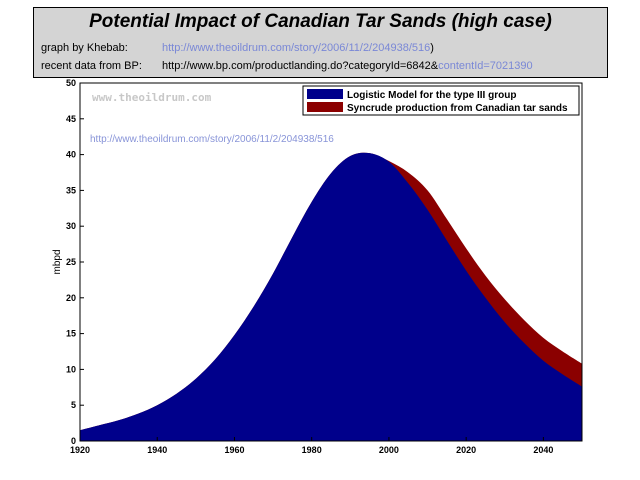 The width and height of the screenshot is (640, 480). Describe the element at coordinates (312, 450) in the screenshot. I see `x-tick-label: 1980` at that location.